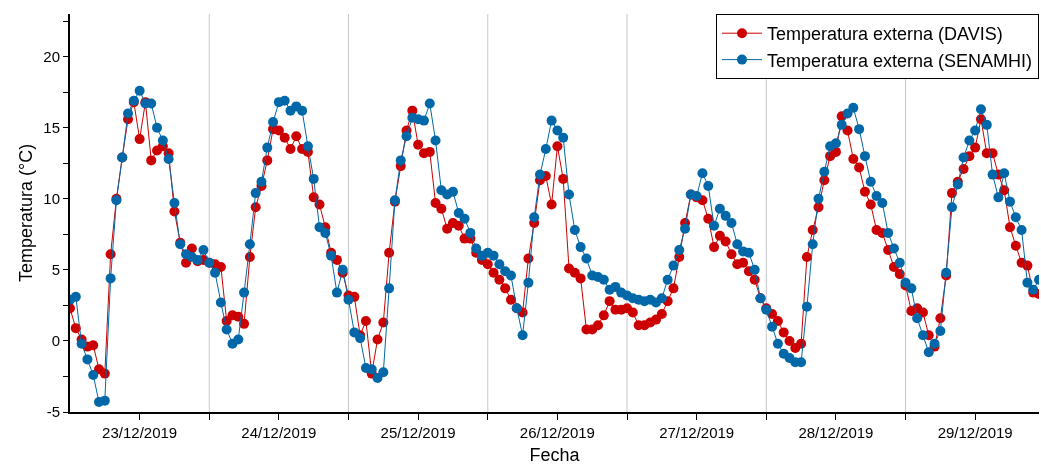  I want to click on y-axis-title: Temperatura (°C), so click(26, 213).